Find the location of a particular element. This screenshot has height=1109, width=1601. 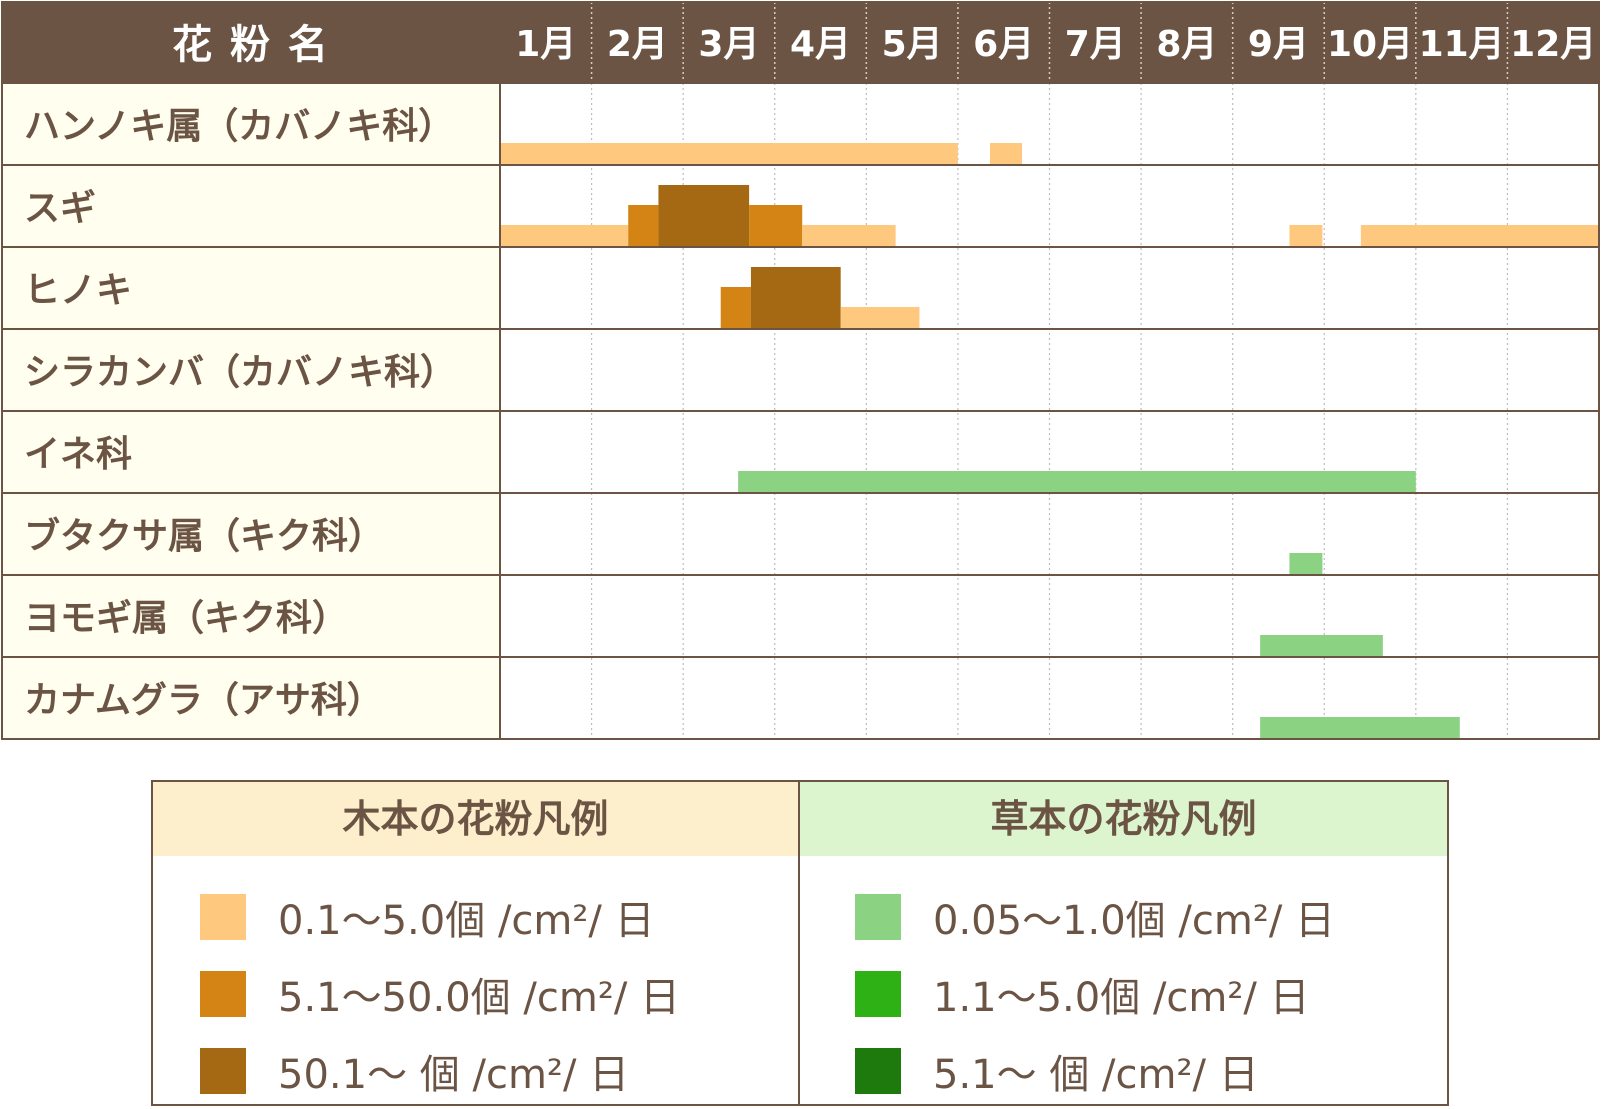

legend-label: 0.1〜5.0個 /cm²/ 日 is located at coordinates (466, 920).